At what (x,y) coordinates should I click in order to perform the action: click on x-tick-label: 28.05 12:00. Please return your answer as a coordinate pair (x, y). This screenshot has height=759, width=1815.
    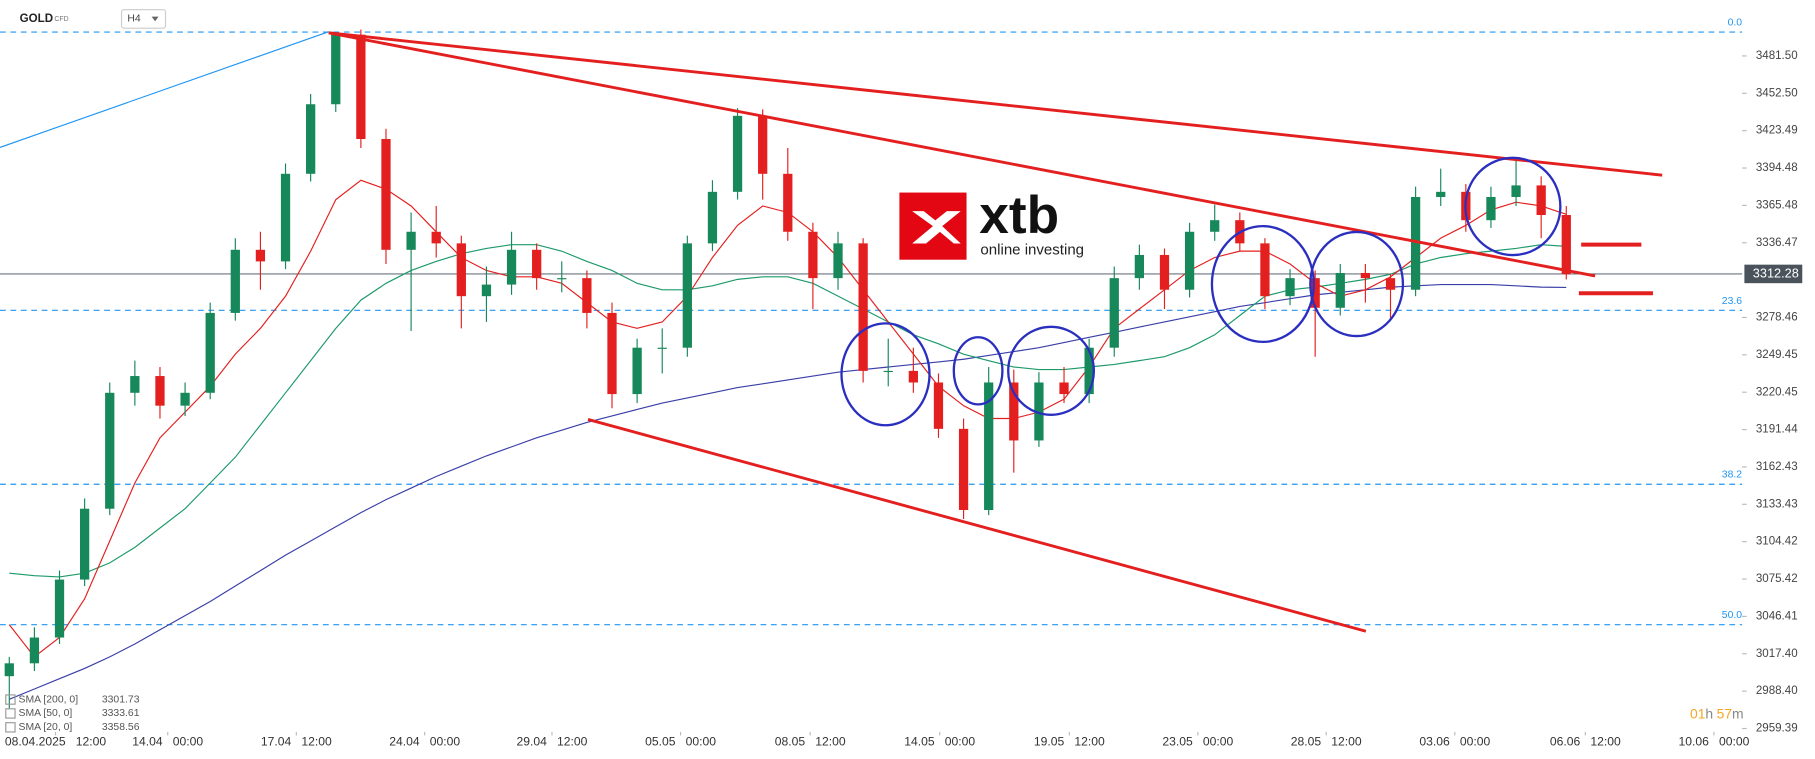
    Looking at the image, I should click on (1326, 742).